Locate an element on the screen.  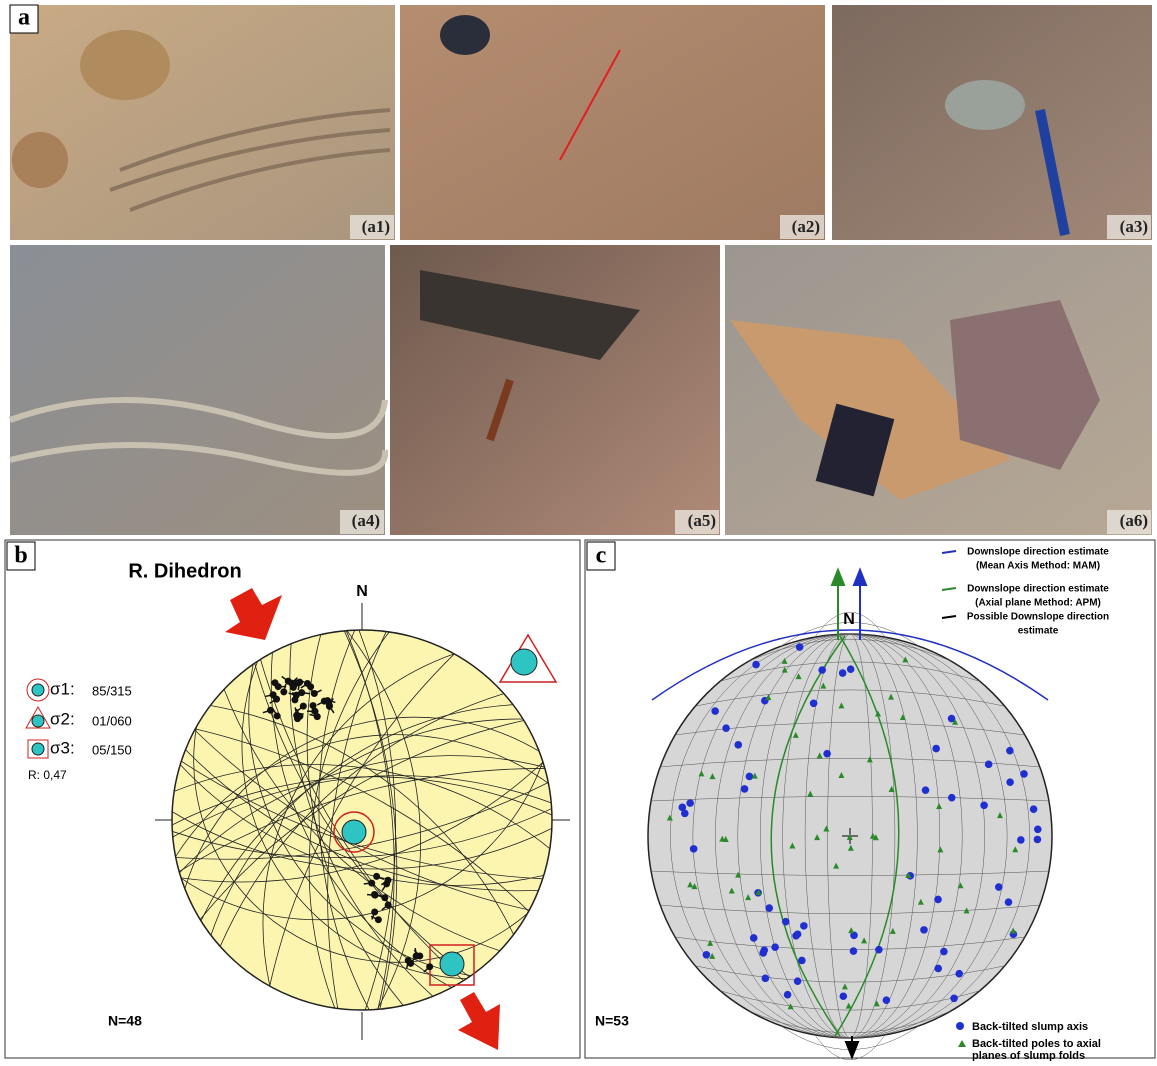
photo-label: (a5) is located at coordinates (702, 520).